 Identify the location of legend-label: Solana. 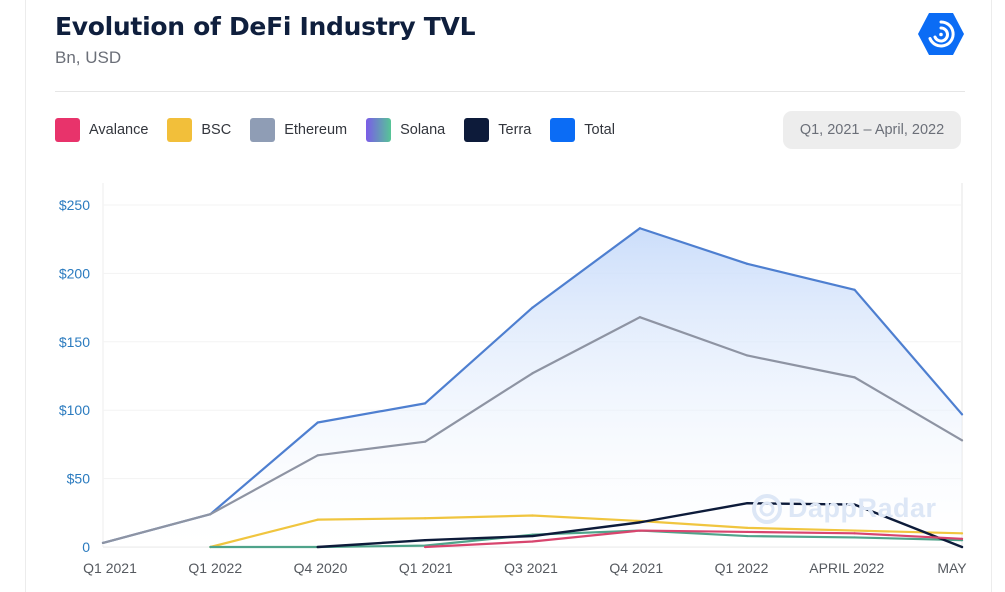
(423, 130).